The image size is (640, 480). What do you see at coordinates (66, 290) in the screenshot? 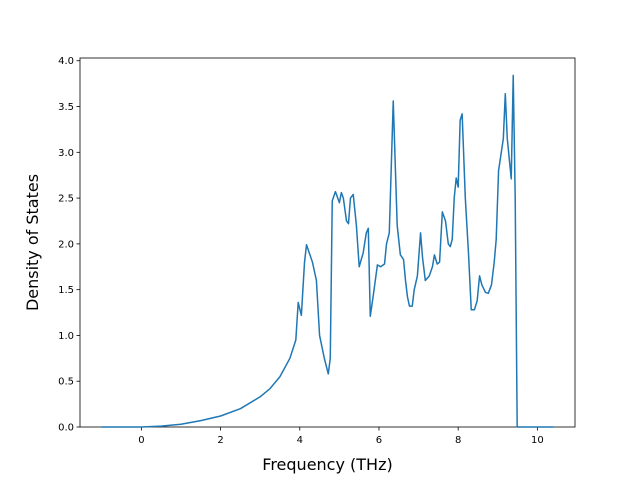
I see `y-tick-label: 1.5` at bounding box center [66, 290].